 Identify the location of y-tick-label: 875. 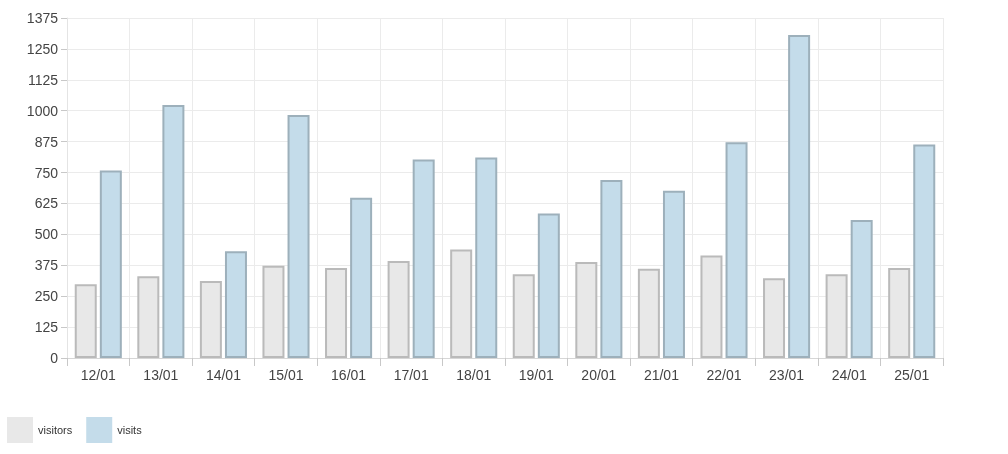
(46, 141).